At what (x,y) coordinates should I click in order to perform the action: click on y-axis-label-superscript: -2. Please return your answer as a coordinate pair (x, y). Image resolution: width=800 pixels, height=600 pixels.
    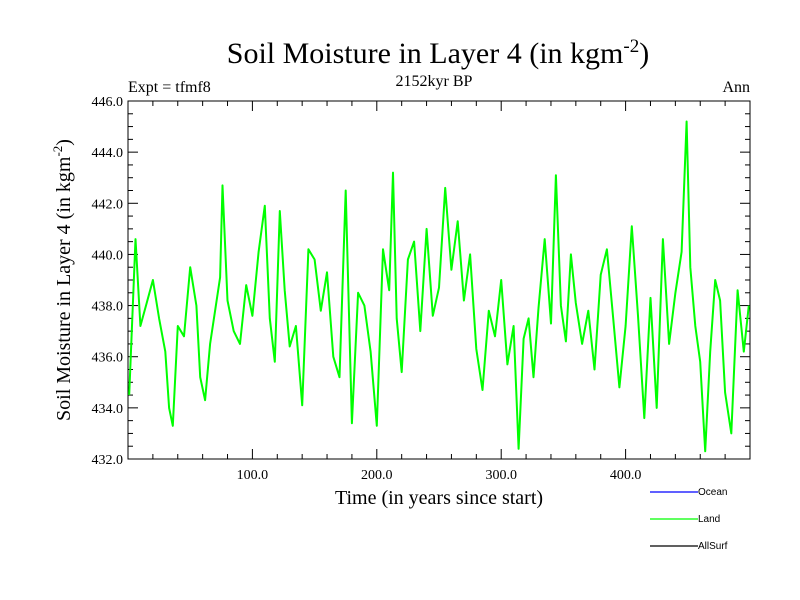
    Looking at the image, I should click on (57, 151).